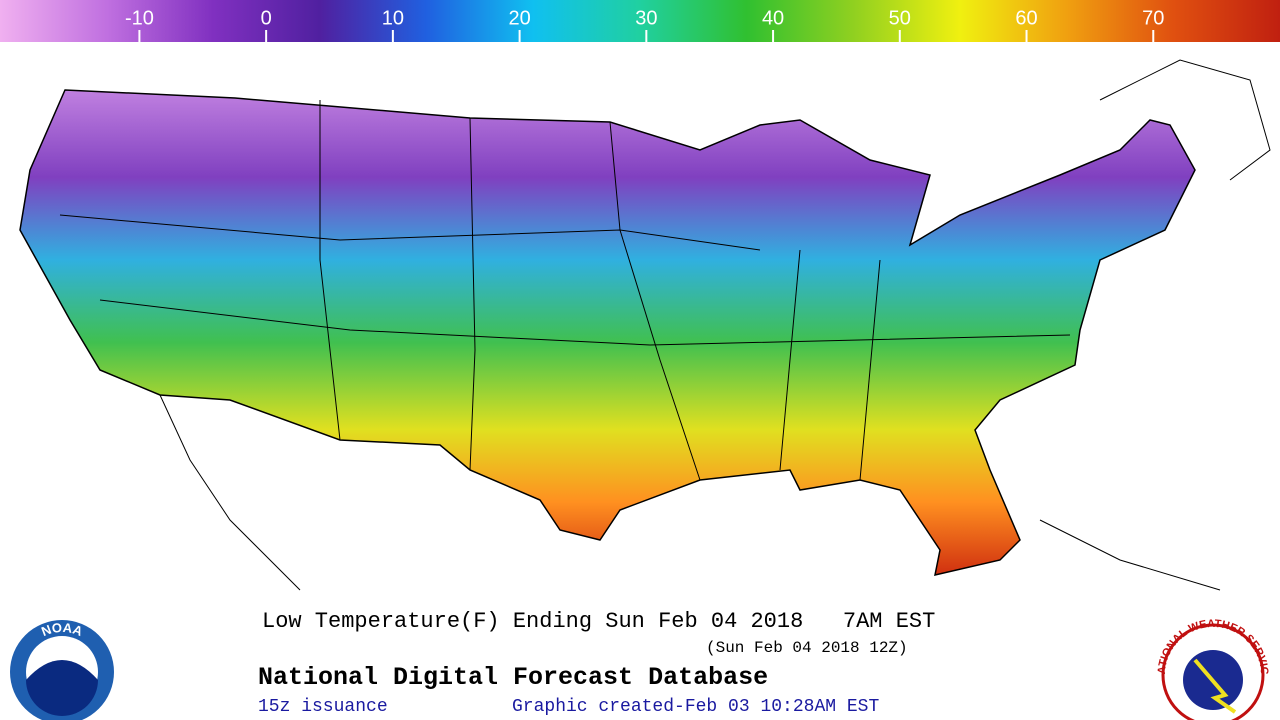 Image resolution: width=1280 pixels, height=720 pixels. Describe the element at coordinates (773, 18) in the screenshot. I see `scale-tick-label: 40` at that location.